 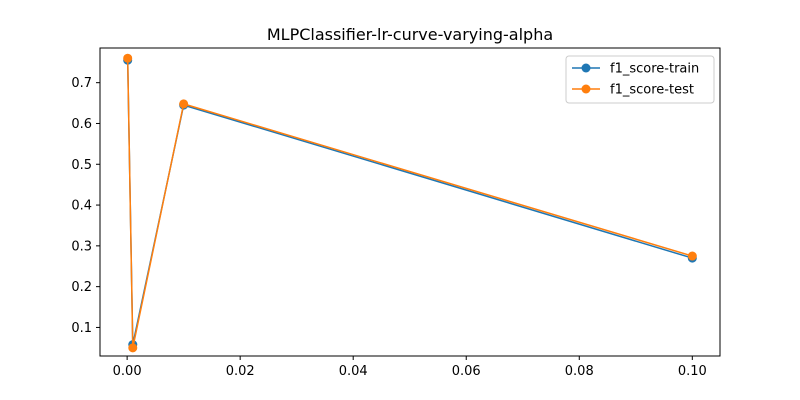 What do you see at coordinates (81, 246) in the screenshot?
I see `y-tick-label: 0.3` at bounding box center [81, 246].